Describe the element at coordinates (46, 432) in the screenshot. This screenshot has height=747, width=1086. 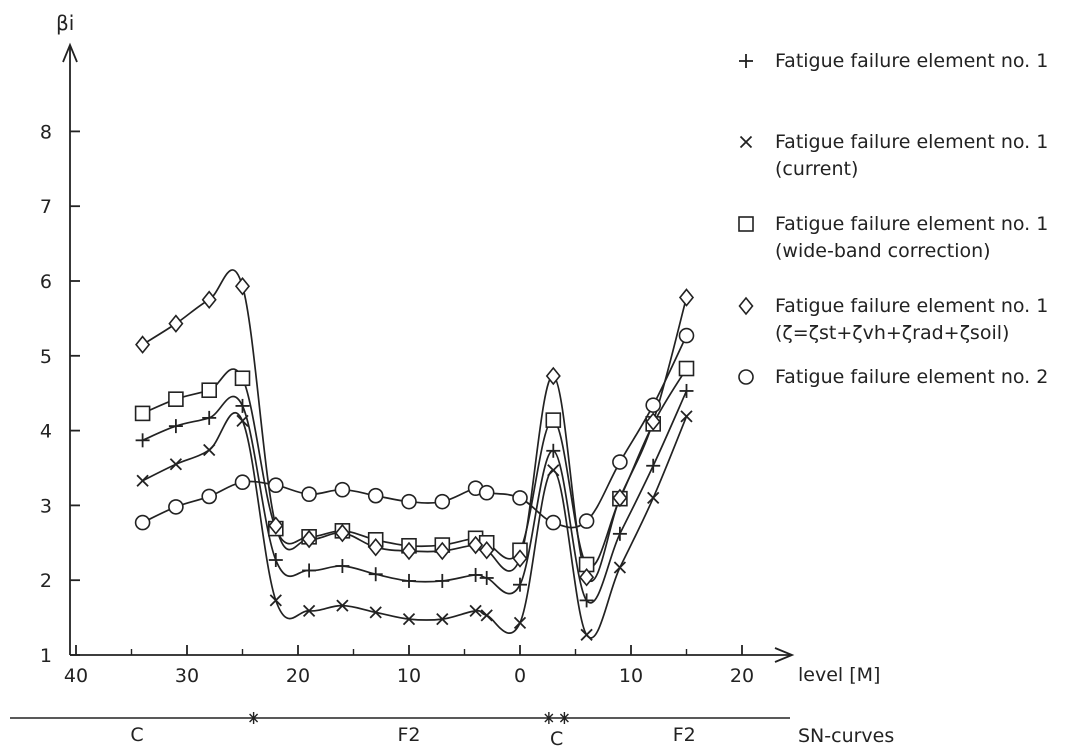
I see `y-tick-label: 4` at that location.